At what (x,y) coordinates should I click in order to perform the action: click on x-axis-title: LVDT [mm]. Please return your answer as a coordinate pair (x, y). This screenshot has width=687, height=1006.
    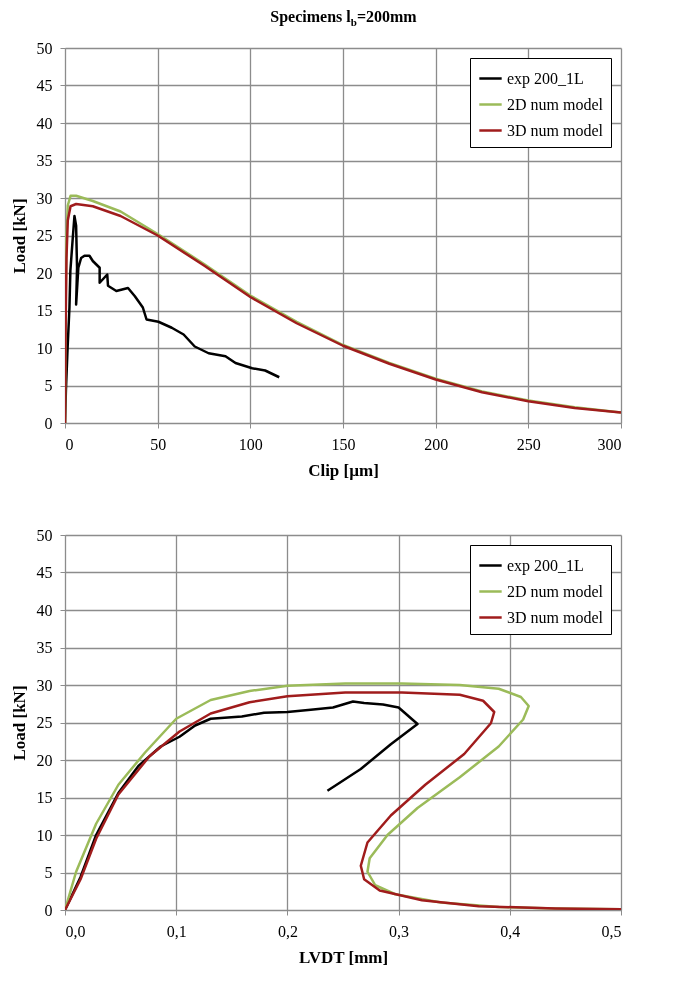
    Looking at the image, I should click on (343, 957).